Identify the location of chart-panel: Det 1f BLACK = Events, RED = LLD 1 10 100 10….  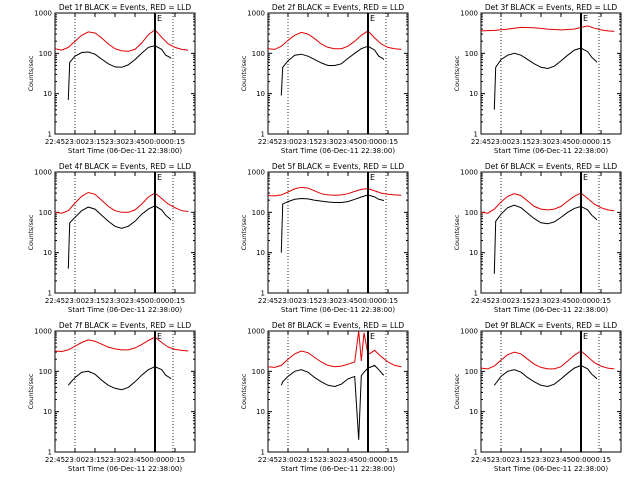
(111, 79).